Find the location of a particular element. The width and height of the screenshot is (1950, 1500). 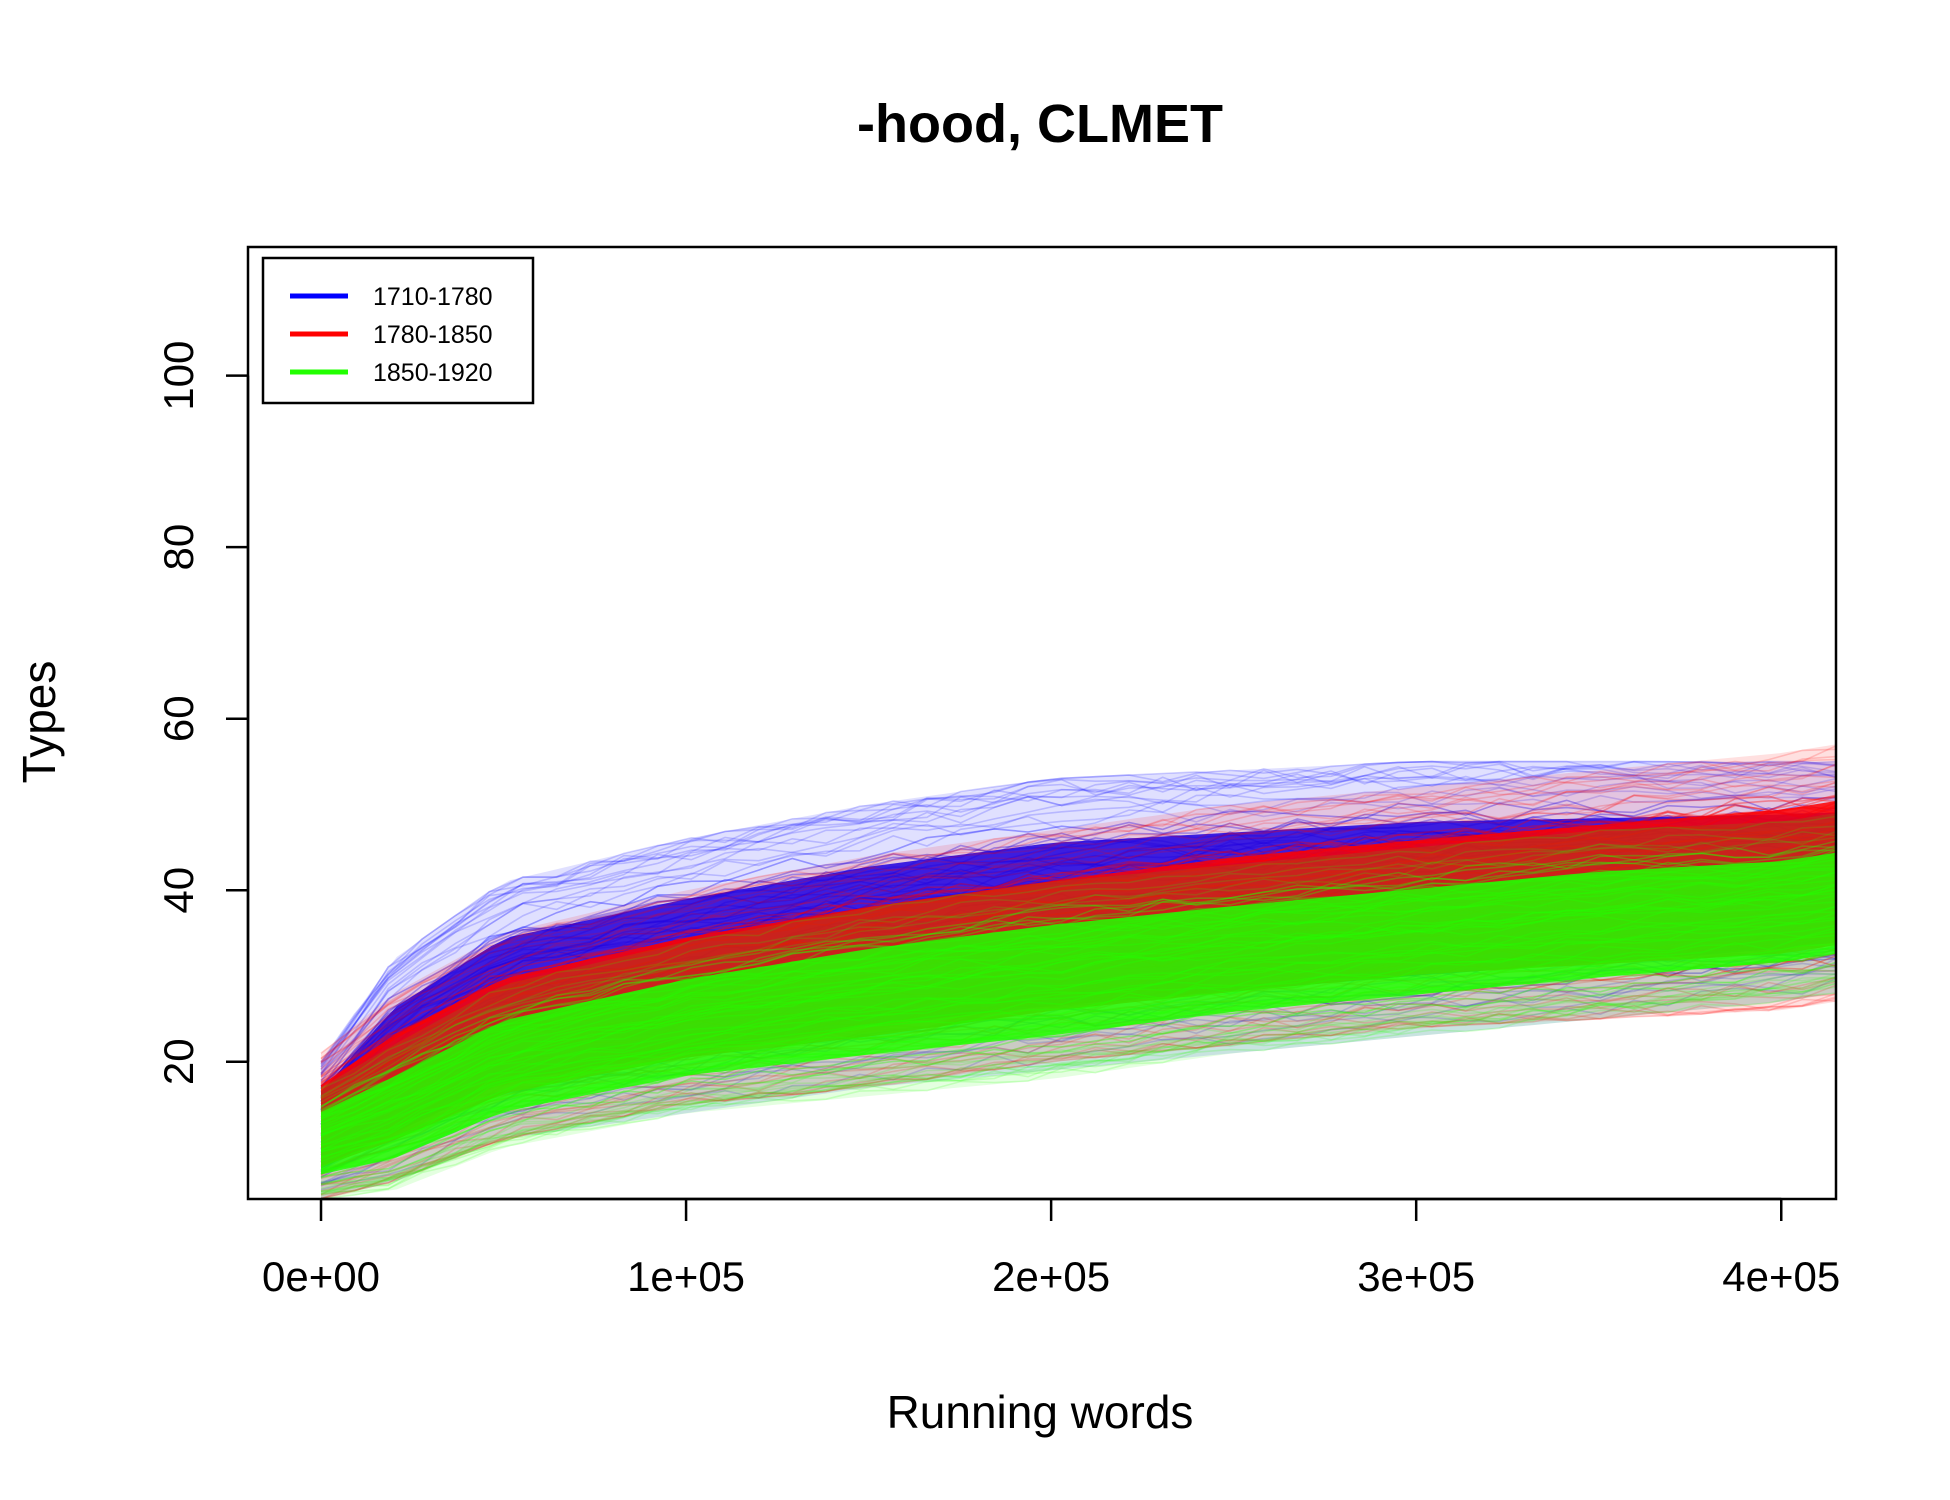

x-axis: 0e+00 1e+05 2e+05 3e+05 4e+05 is located at coordinates (1051, 1248).